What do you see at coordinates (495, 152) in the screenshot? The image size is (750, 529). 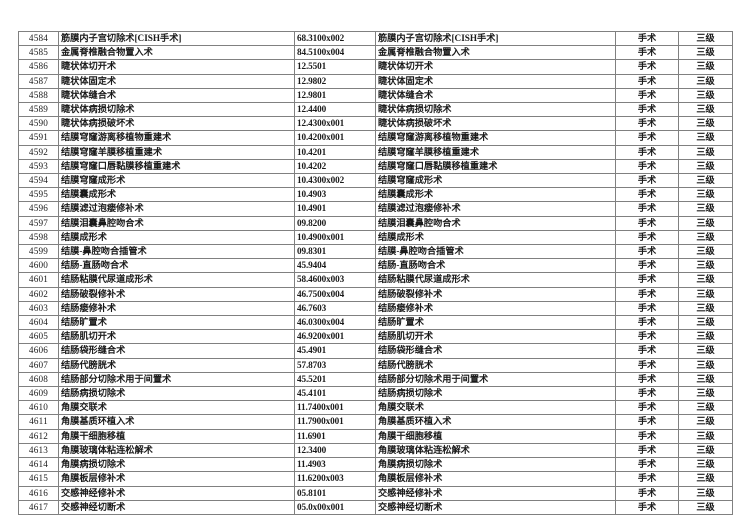 I see `cell-procedure-name-duplicate: 结膜穹窿羊膜移植重建术` at bounding box center [495, 152].